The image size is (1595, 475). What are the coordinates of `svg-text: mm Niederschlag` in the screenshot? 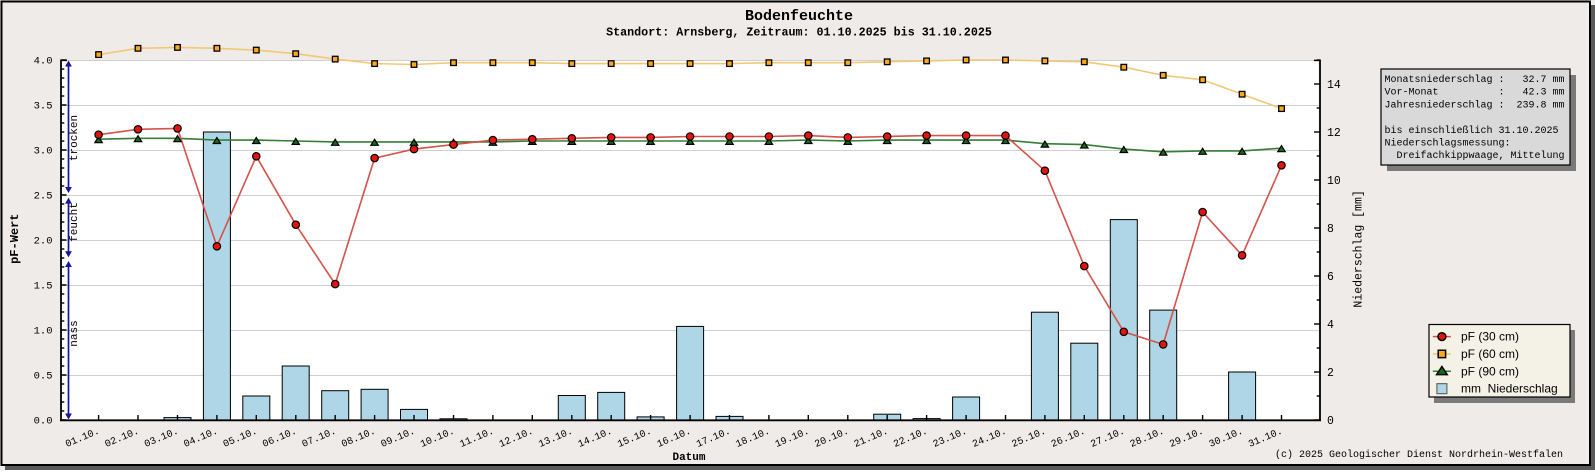 It's located at (1509, 389).